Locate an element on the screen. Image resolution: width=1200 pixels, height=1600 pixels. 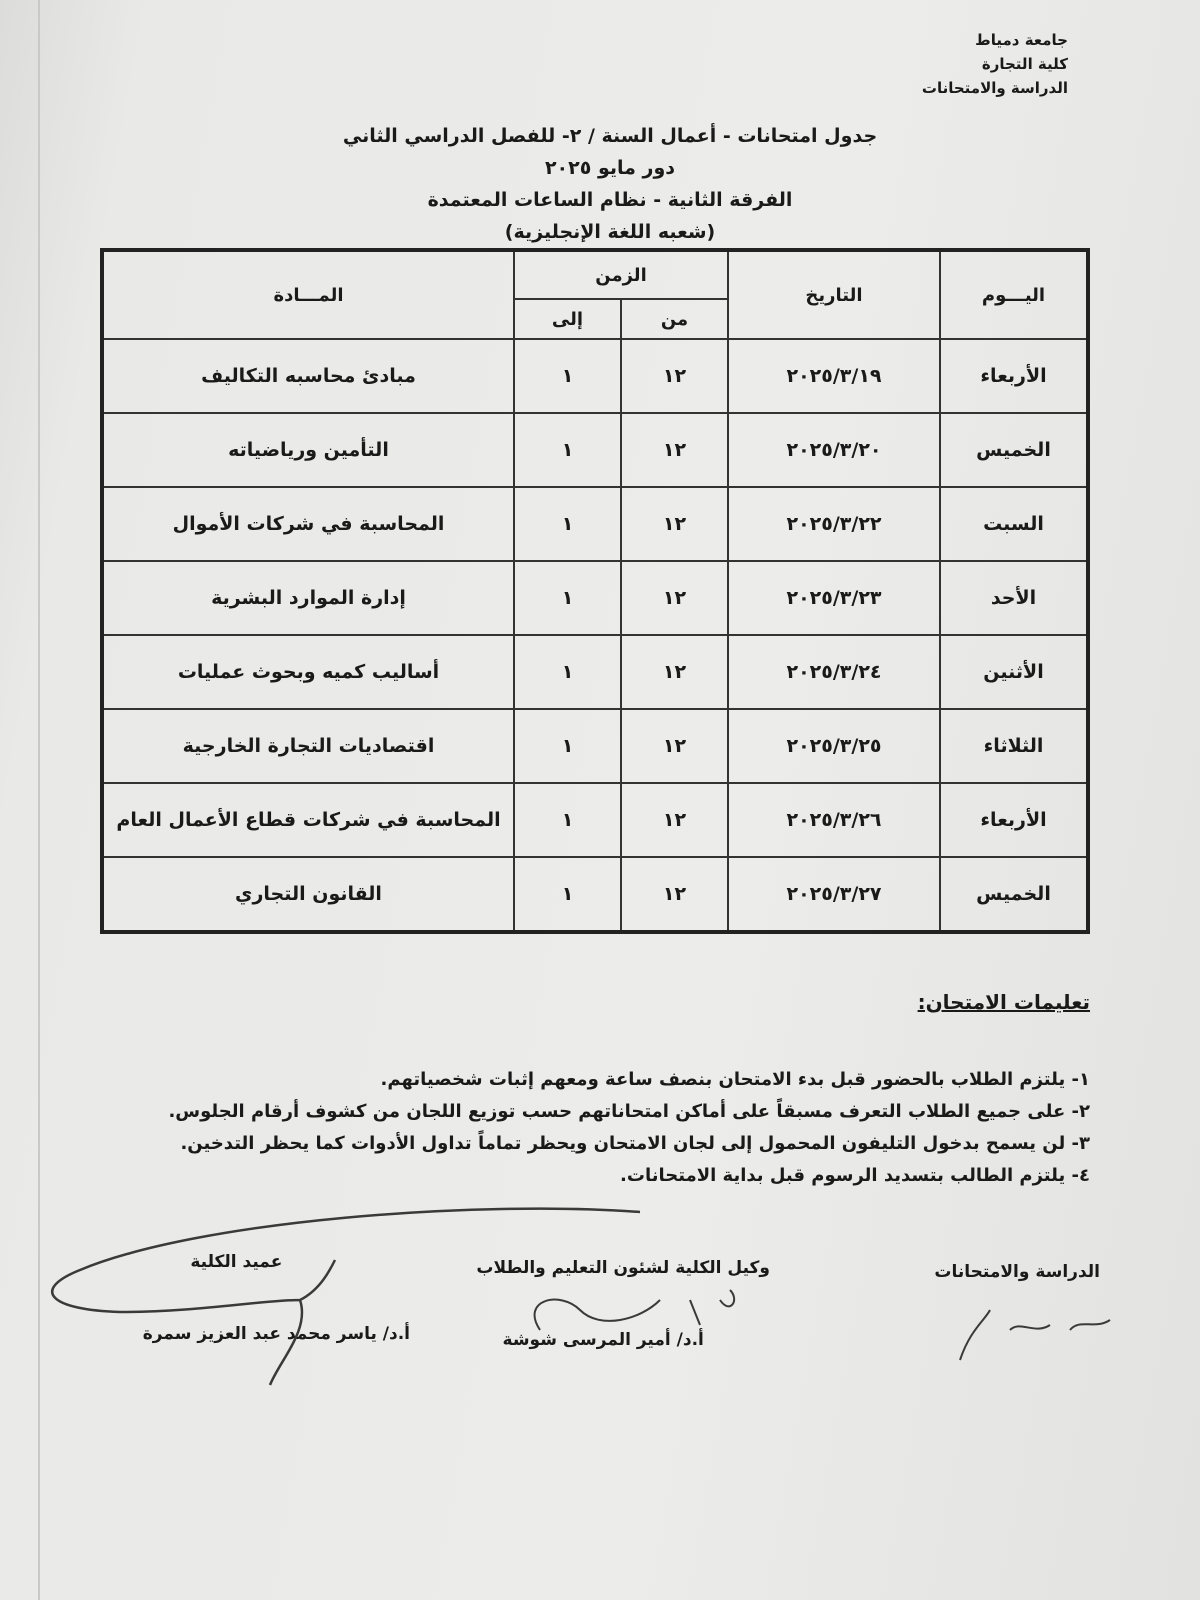
table-row: الأحد ٢٠٢٥/٣/٢٣ ١٢ ١ إدارة الموارد البشرية is located at coordinates (595, 598).